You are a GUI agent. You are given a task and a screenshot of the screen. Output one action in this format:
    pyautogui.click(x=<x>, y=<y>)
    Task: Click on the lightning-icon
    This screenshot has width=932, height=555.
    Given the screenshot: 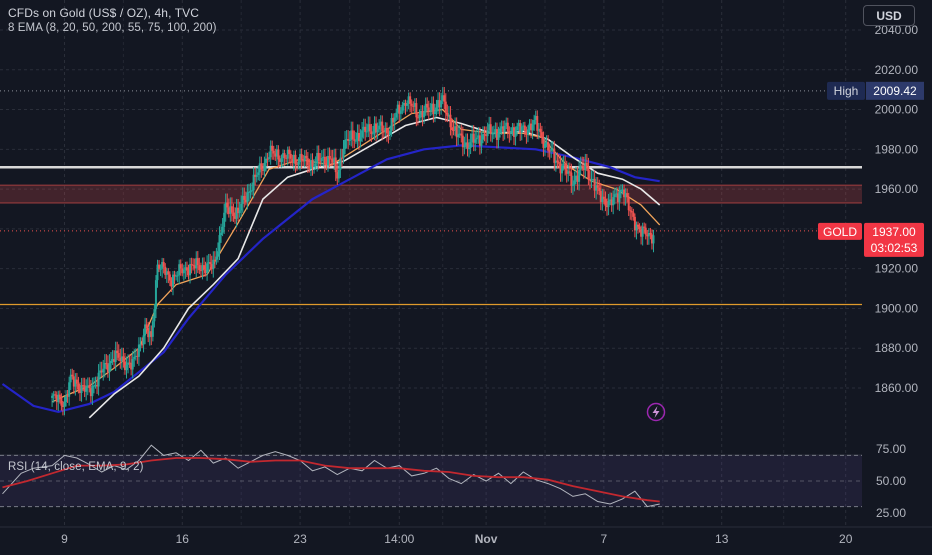 What is the action you would take?
    pyautogui.click(x=656, y=412)
    